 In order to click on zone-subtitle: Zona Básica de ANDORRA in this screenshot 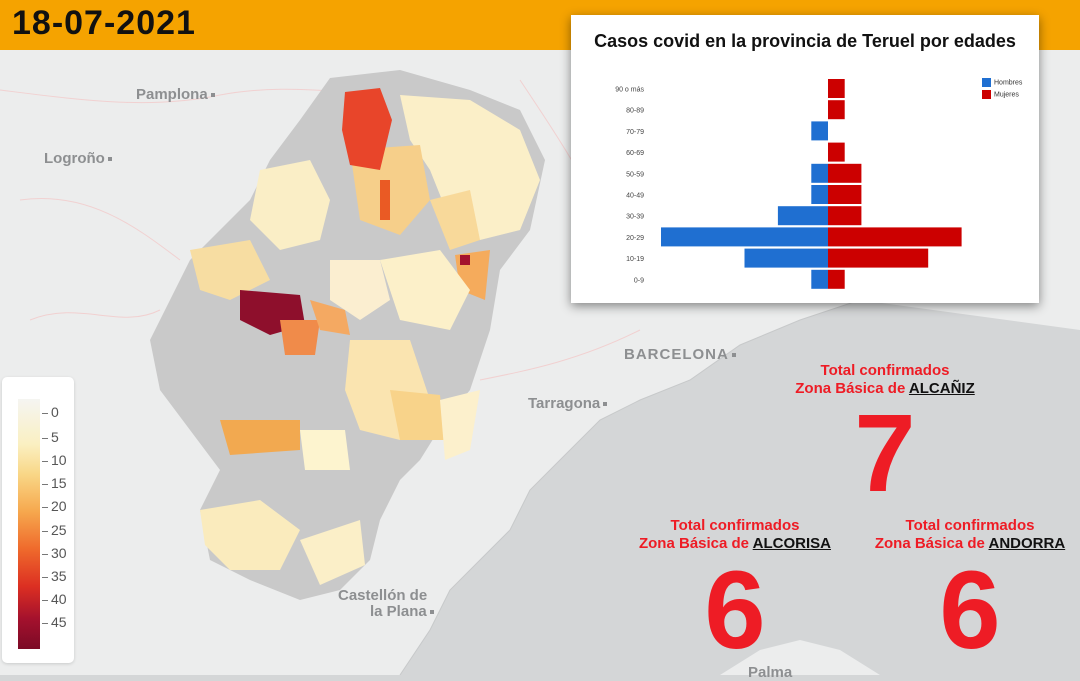, I will do `click(967, 544)`.